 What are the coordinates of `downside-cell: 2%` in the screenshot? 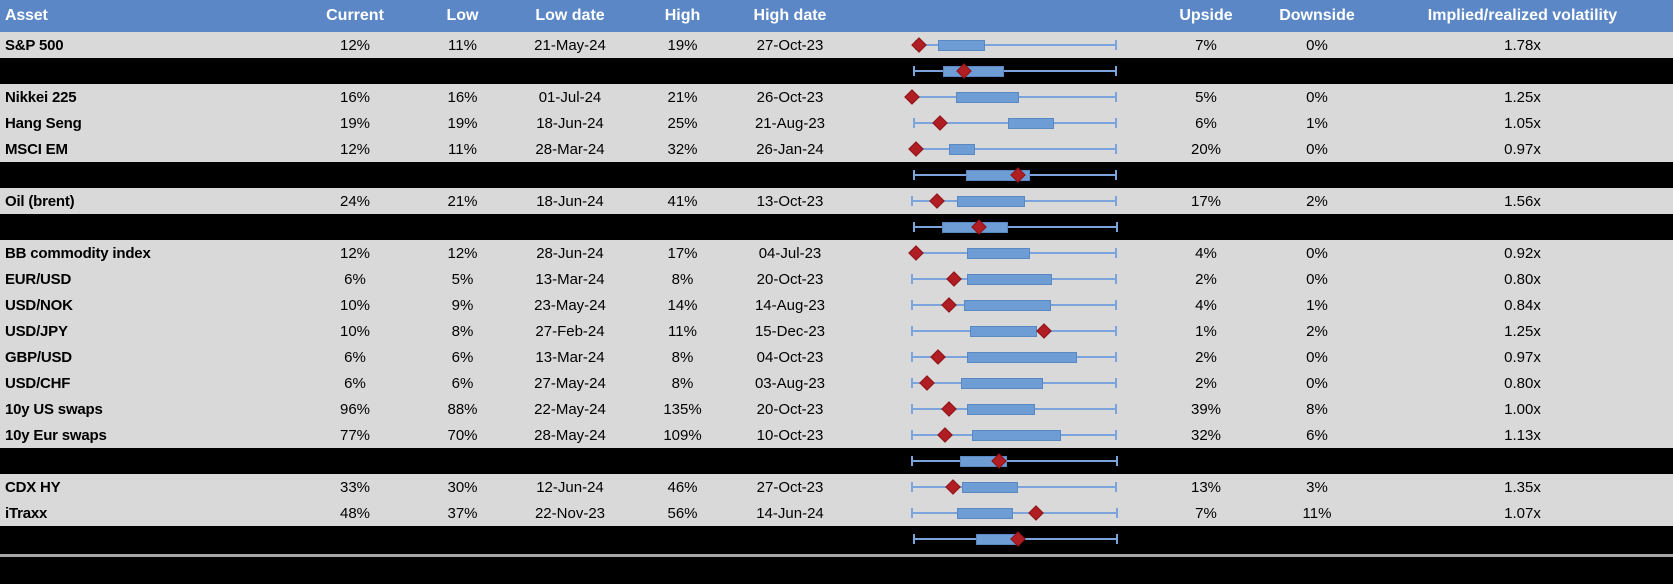 It's located at (1317, 201).